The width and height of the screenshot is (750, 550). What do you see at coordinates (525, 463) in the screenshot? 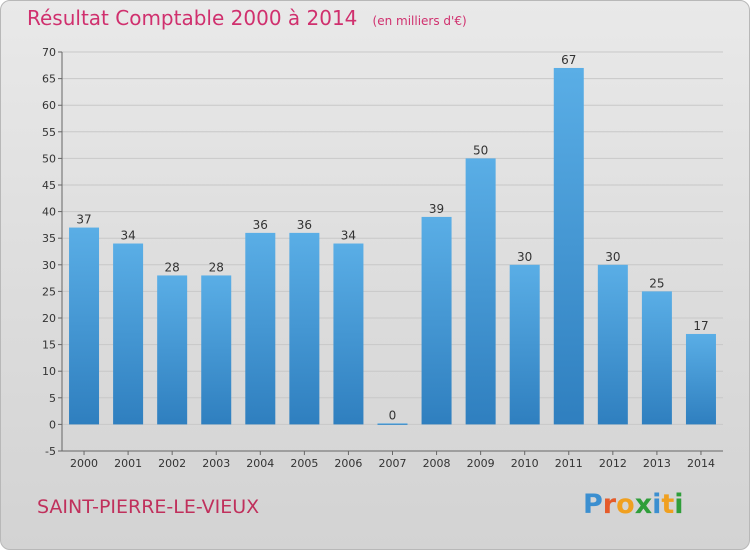
I see `x-tick-label-2010: 2010` at bounding box center [525, 463].